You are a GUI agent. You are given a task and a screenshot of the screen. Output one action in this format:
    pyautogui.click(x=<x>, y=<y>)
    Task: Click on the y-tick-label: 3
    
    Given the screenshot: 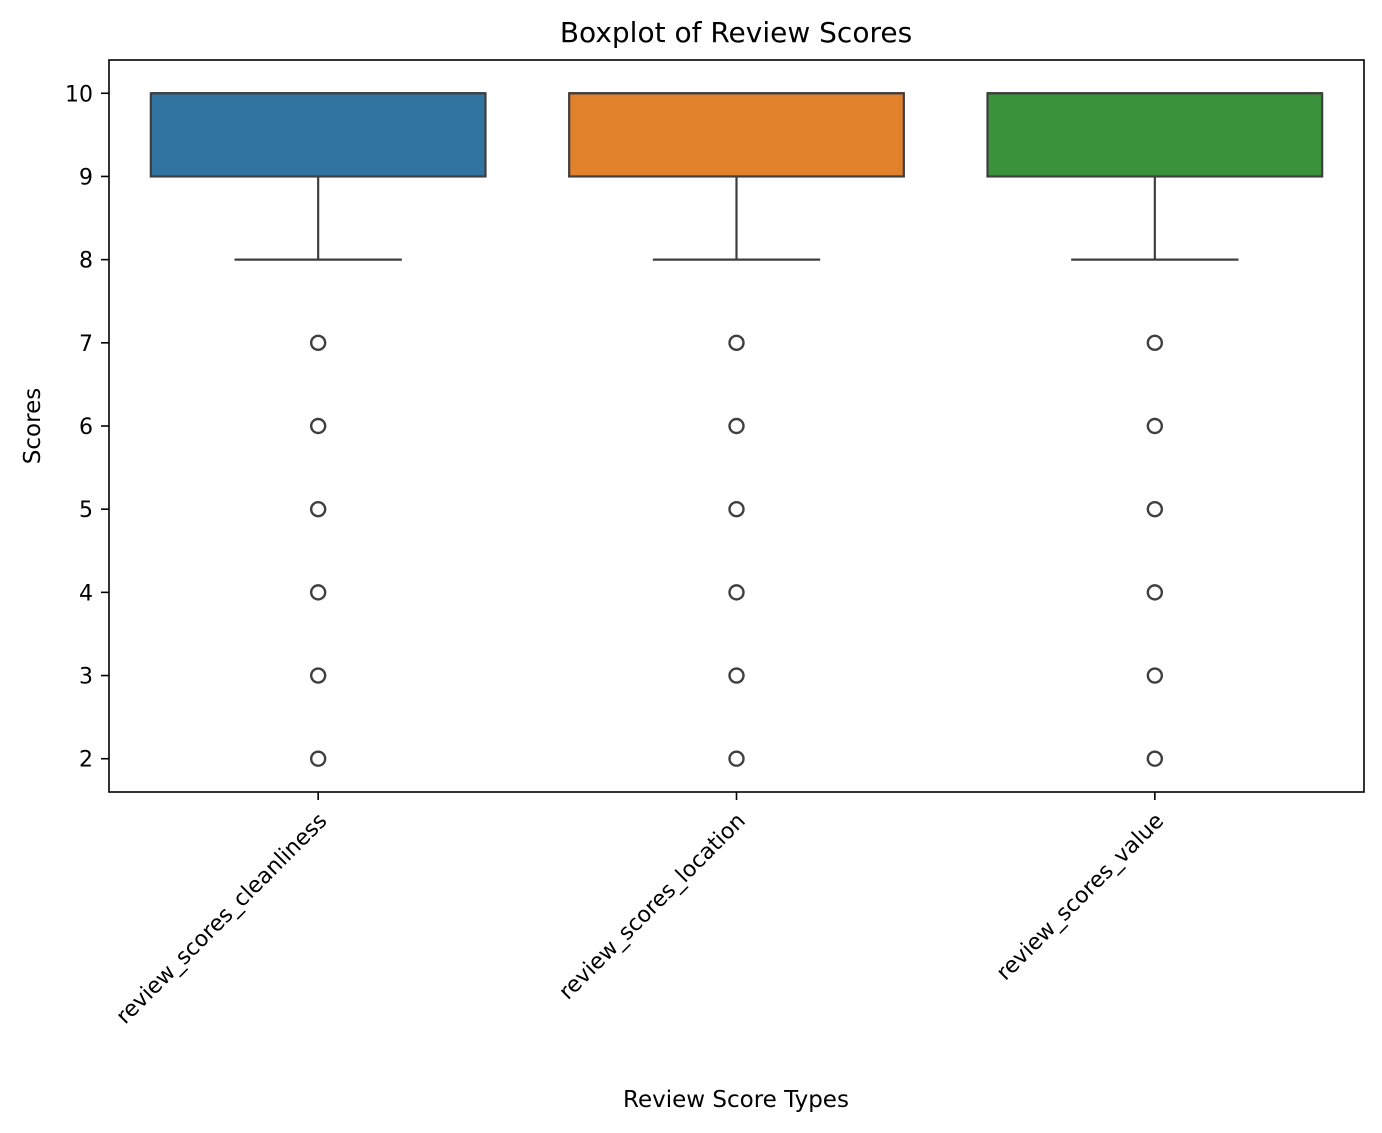 What is the action you would take?
    pyautogui.click(x=86, y=677)
    